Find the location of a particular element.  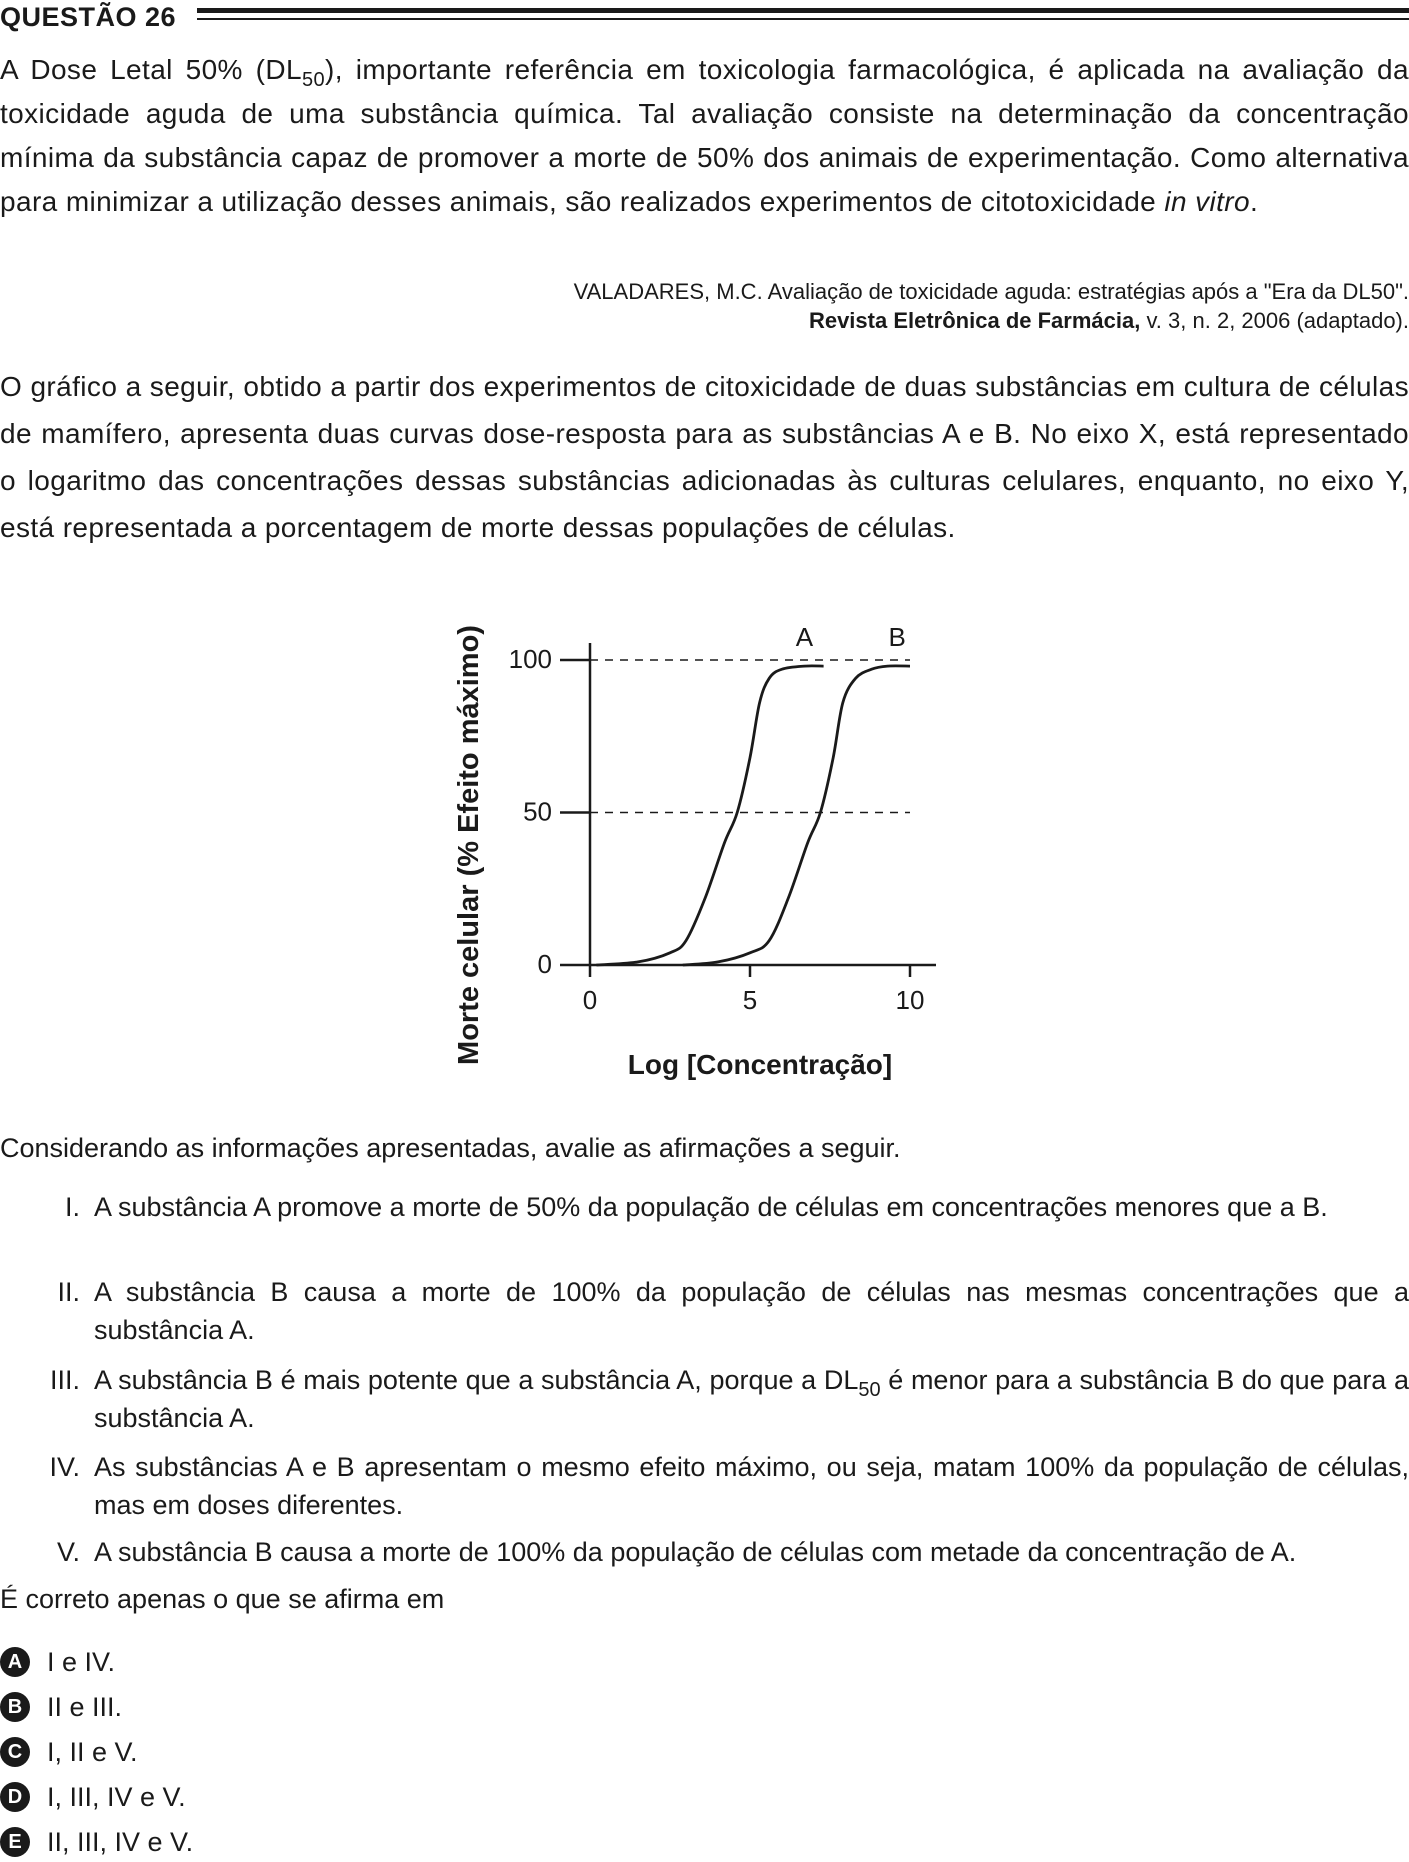

intro-text-3: . is located at coordinates (1254, 201).